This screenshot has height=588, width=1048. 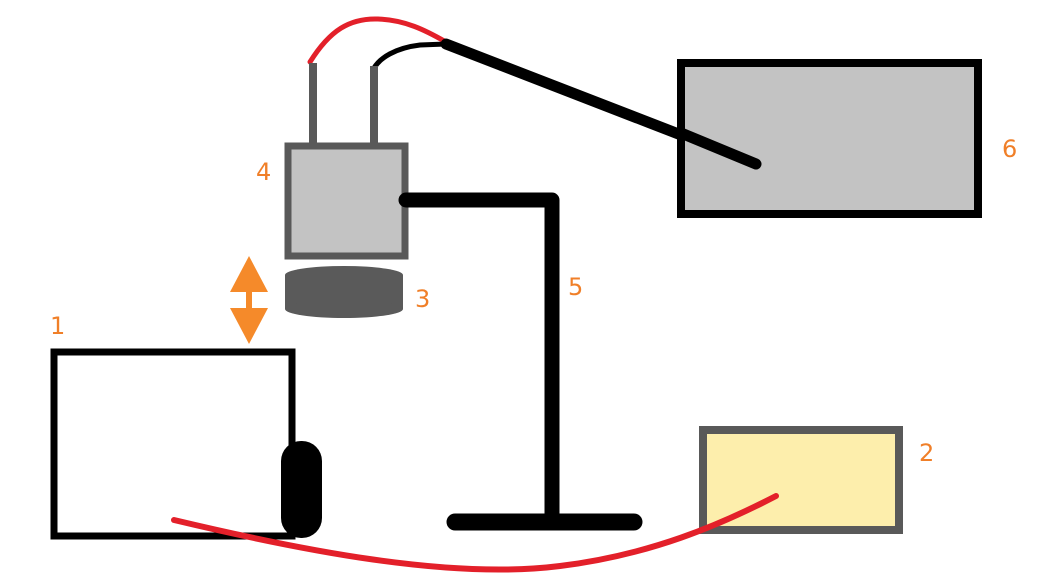 I want to click on stand-arm, so click(x=479, y=360).